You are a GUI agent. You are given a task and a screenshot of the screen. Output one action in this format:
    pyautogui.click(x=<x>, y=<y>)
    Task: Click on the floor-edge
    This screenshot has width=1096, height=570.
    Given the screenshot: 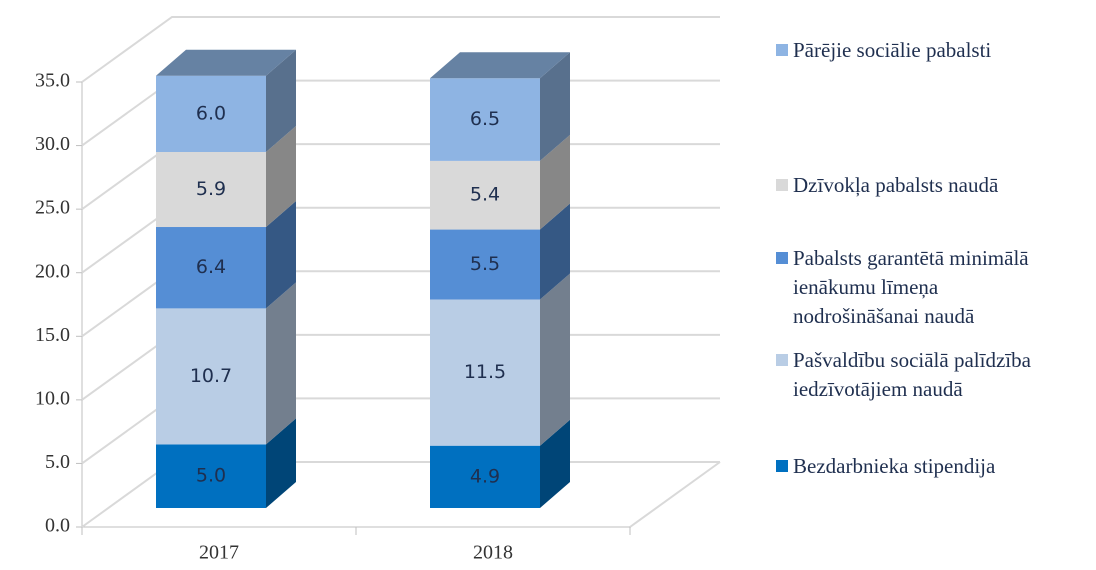 What is the action you would take?
    pyautogui.click(x=675, y=494)
    